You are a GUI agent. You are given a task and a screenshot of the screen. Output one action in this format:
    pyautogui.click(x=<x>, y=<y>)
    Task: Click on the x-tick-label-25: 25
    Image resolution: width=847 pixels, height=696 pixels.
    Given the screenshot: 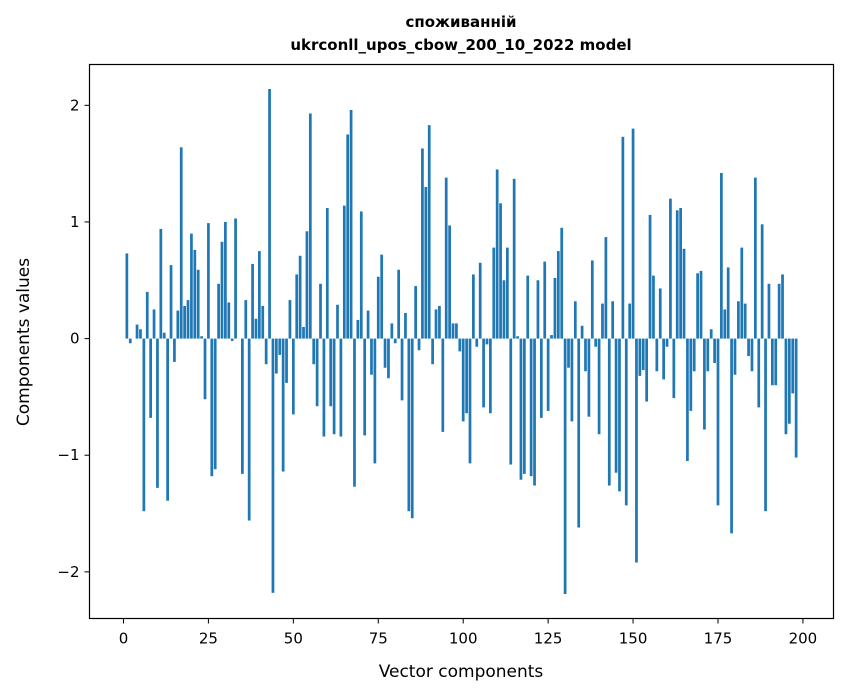 What is the action you would take?
    pyautogui.click(x=208, y=639)
    